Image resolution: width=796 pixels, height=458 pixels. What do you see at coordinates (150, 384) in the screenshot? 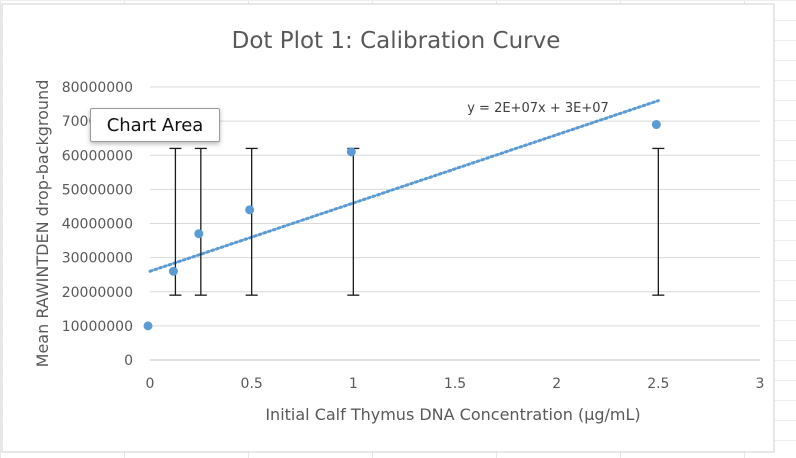
I see `x-tick-label: 0` at bounding box center [150, 384].